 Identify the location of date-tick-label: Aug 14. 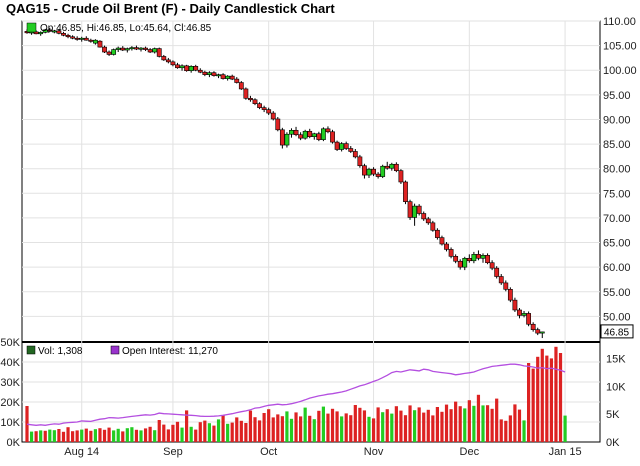
(81, 452).